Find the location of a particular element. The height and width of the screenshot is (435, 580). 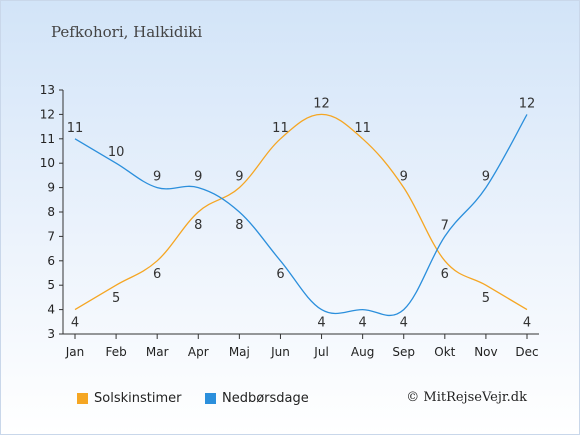

y-tick-label: 3 is located at coordinates (51, 334).